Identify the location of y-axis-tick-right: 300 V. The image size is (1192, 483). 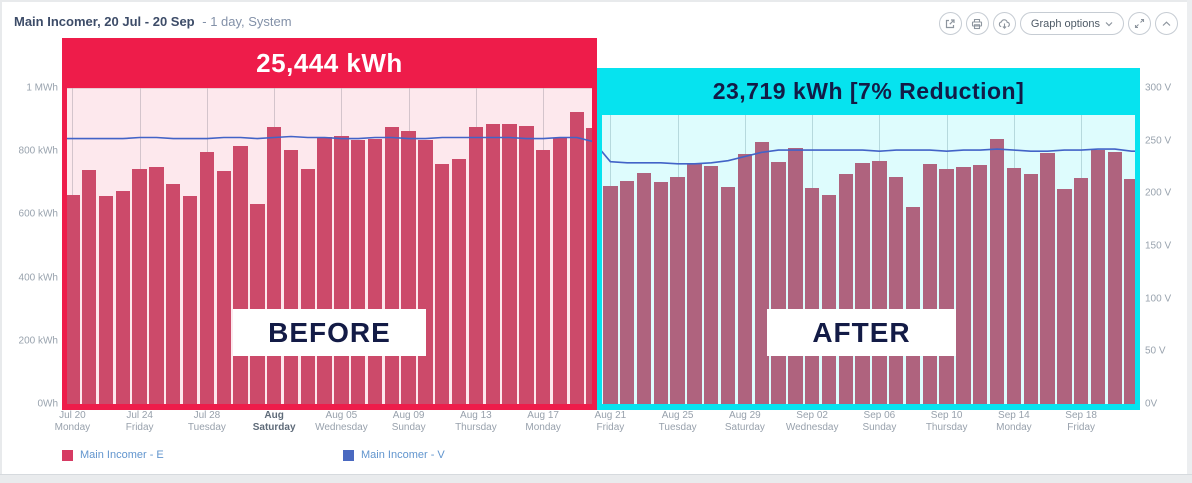
(1158, 88).